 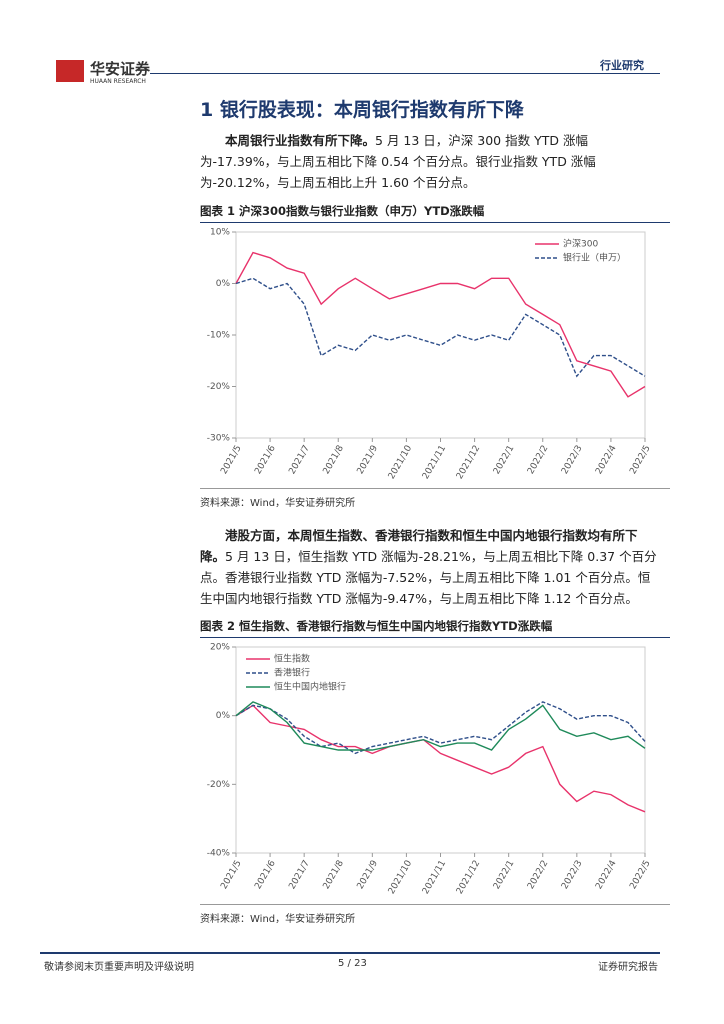 I want to click on y-tick-label: -30%, so click(x=219, y=439).